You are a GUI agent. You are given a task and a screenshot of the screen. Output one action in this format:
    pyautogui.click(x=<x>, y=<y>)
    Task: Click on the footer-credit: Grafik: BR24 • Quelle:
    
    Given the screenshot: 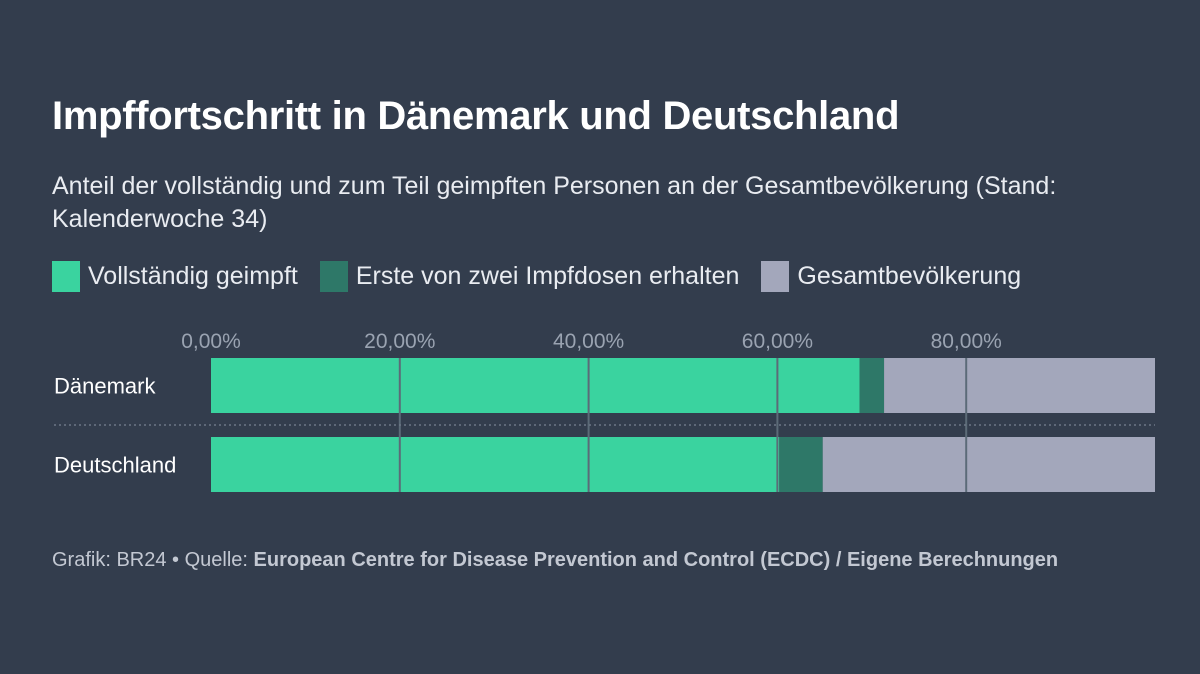 What is the action you would take?
    pyautogui.click(x=153, y=560)
    